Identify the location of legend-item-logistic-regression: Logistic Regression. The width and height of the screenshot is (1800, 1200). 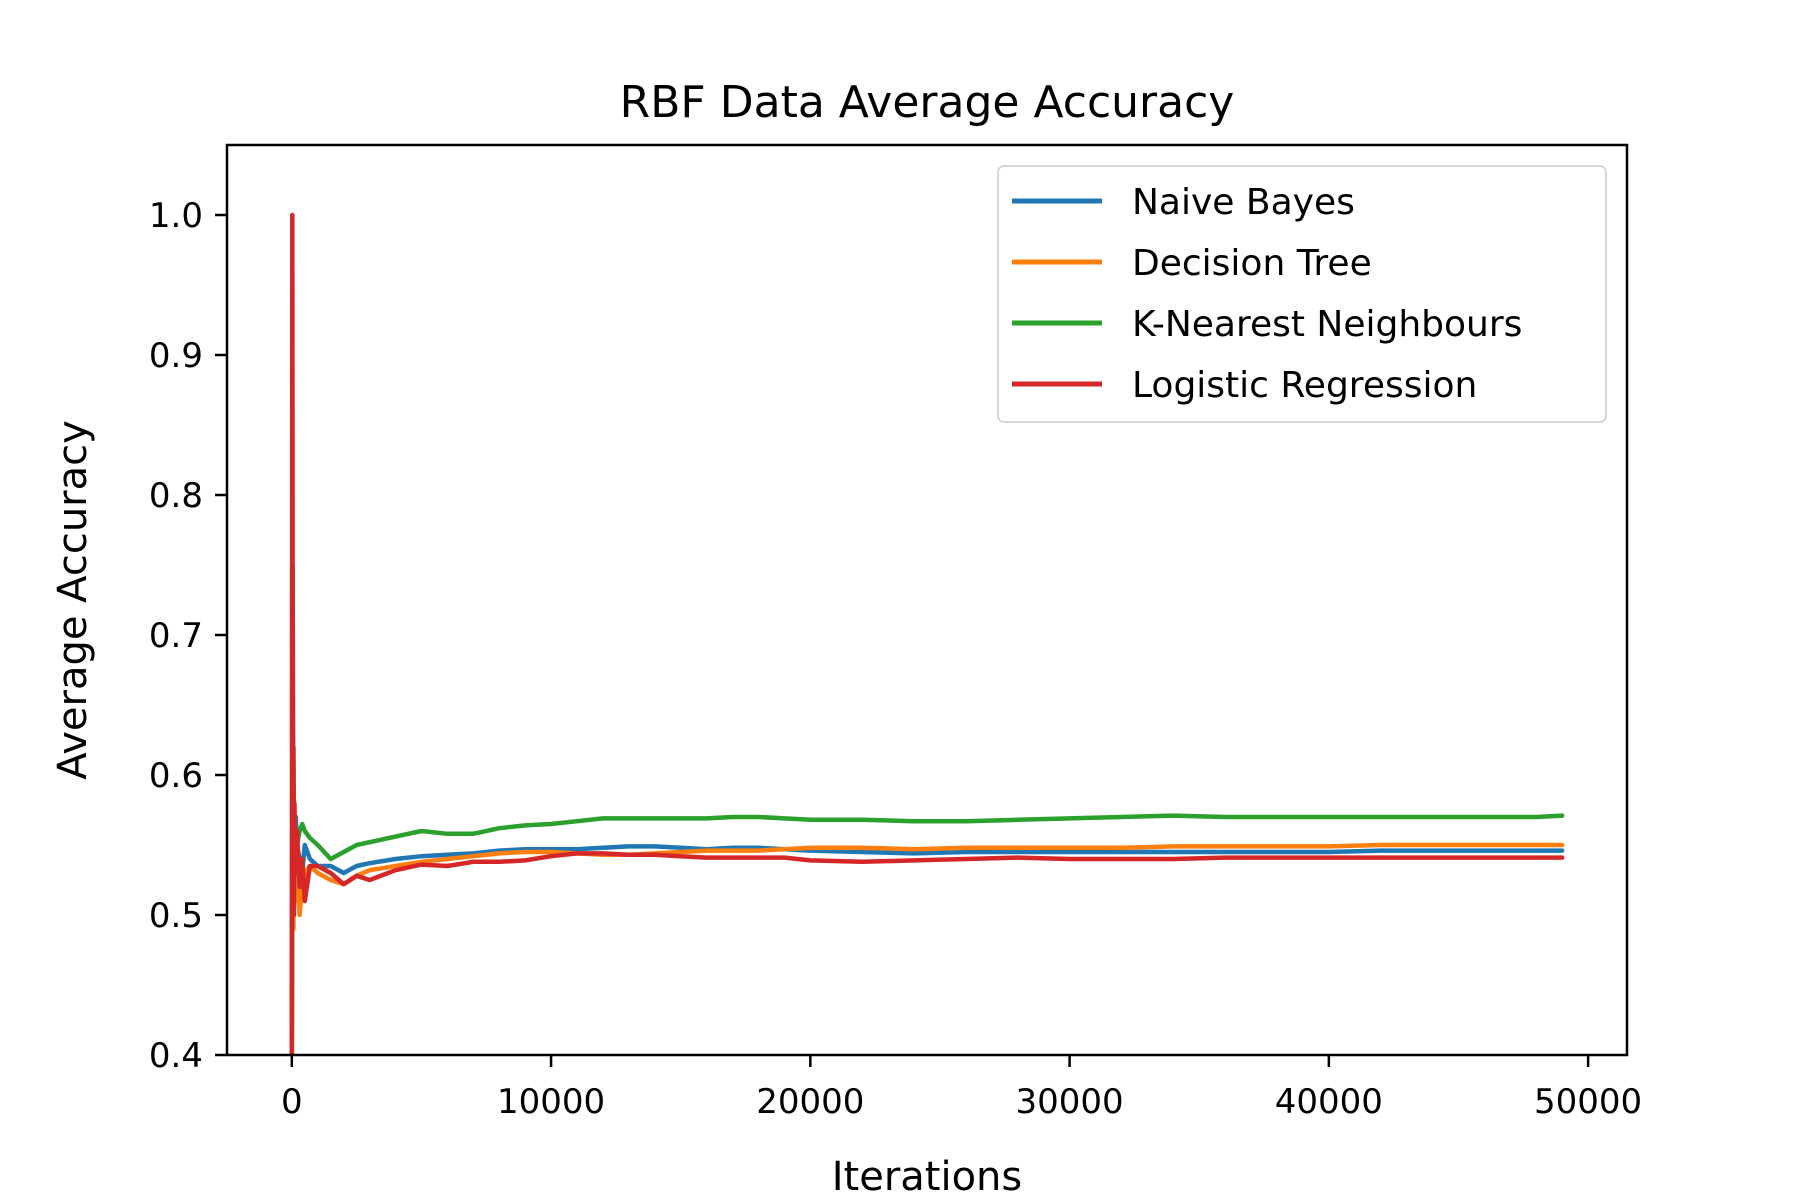
(1244, 385).